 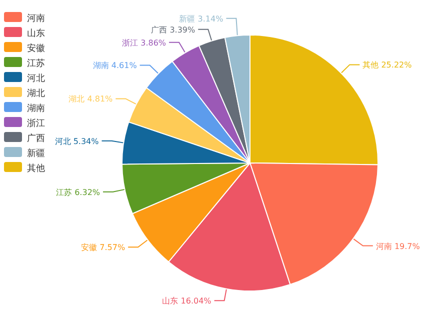 I want to click on legend-label: 河北, so click(x=36, y=78).